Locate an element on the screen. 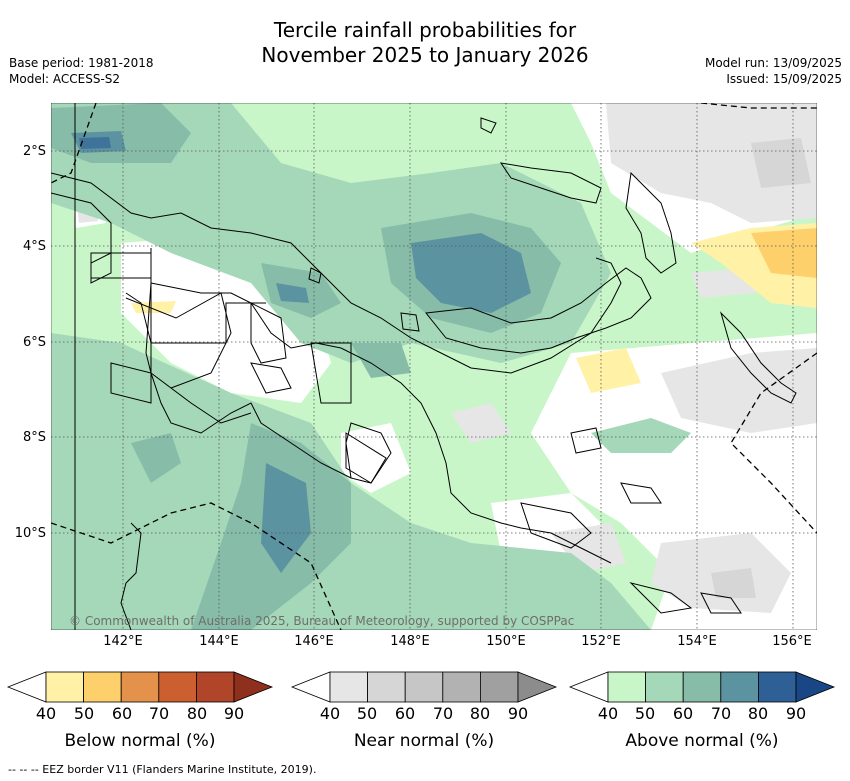 The image size is (850, 781). cb-above-tick-40: 40 is located at coordinates (608, 713).